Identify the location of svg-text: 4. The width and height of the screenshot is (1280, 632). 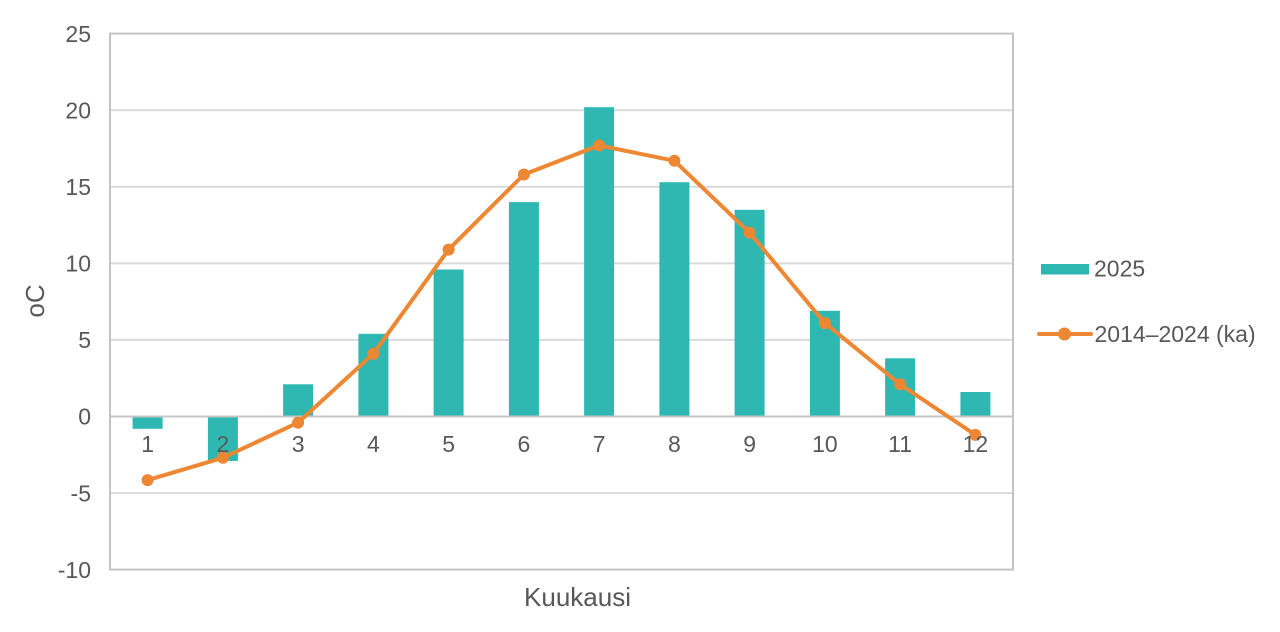
(373, 444).